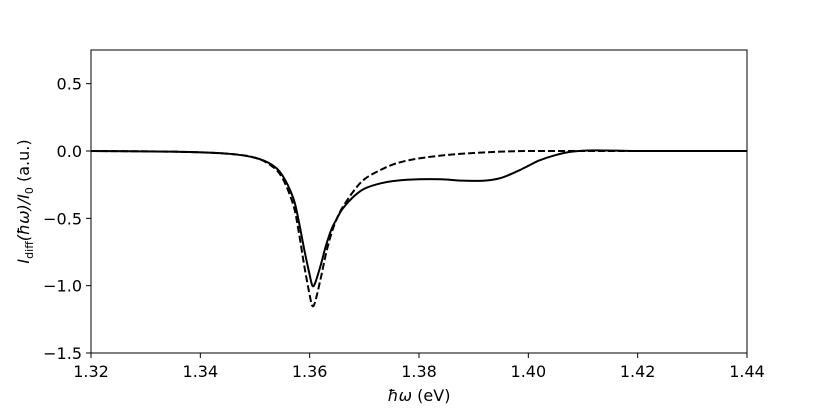 This screenshot has width=830, height=415. I want to click on y-axis-label-I0: I, so click(23, 196).